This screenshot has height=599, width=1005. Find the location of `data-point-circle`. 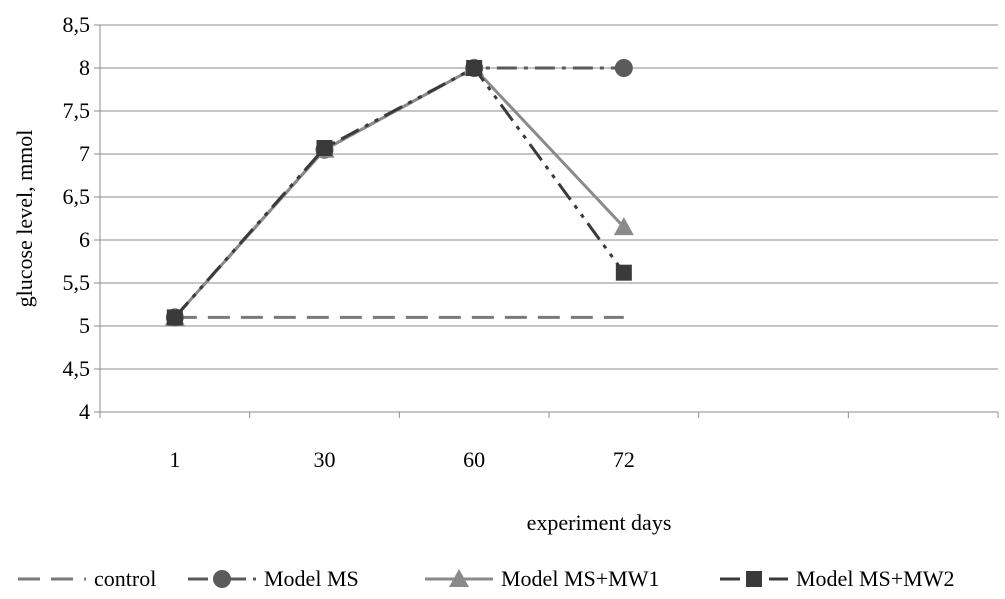

data-point-circle is located at coordinates (623, 68).